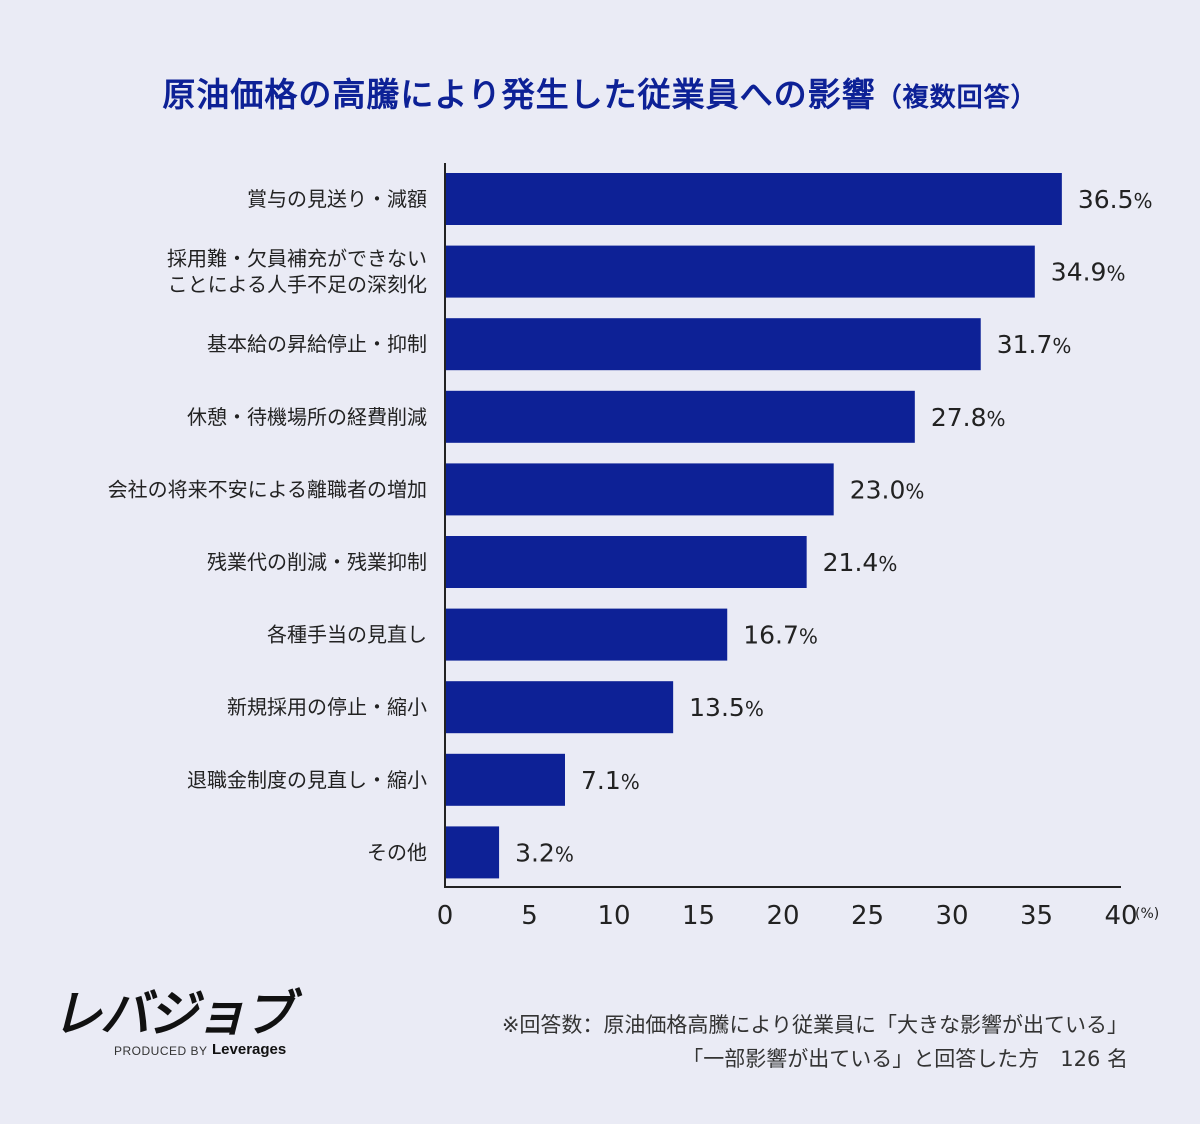 The height and width of the screenshot is (1124, 1200). What do you see at coordinates (297, 272) in the screenshot?
I see `category-label: 採用難・欠員補充ができないことによる人手不足の深刻化` at bounding box center [297, 272].